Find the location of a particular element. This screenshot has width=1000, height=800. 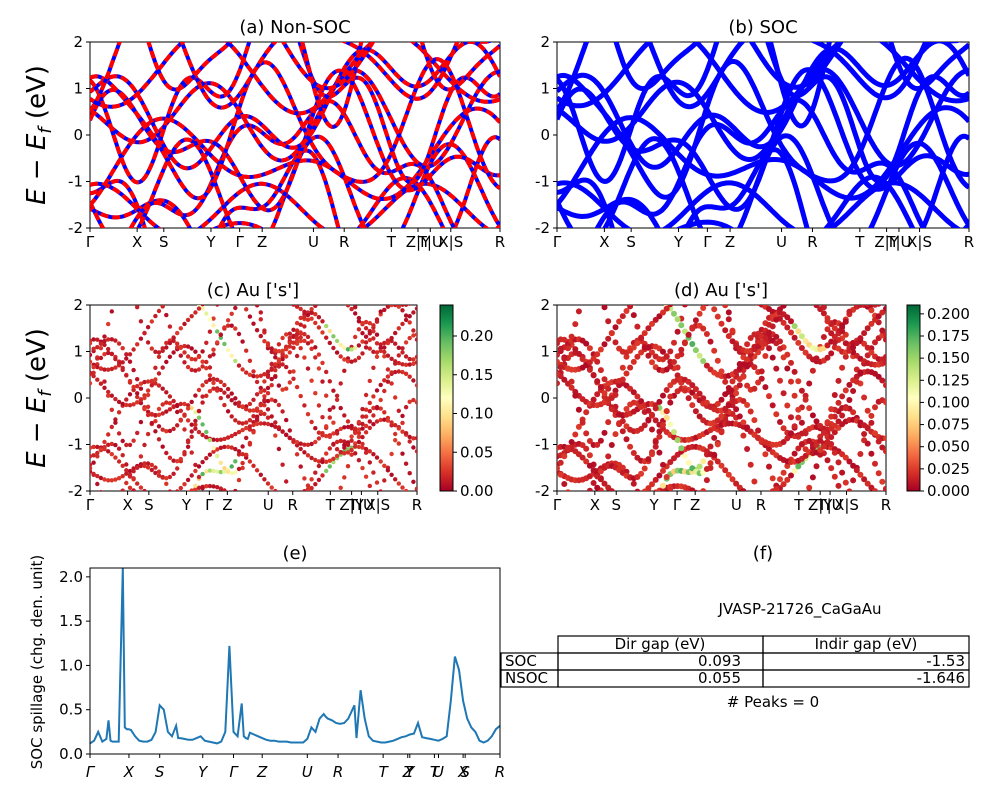

plot-frame is located at coordinates (253, 398).